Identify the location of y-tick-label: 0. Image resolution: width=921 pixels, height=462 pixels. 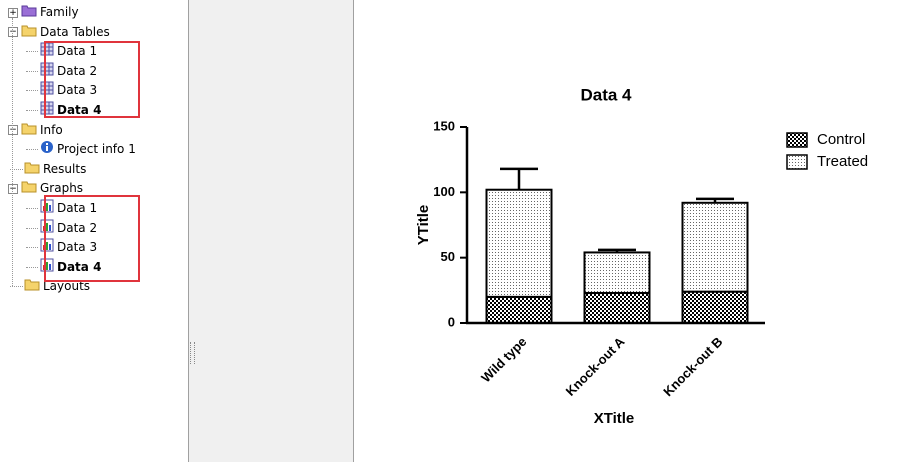
(451, 321).